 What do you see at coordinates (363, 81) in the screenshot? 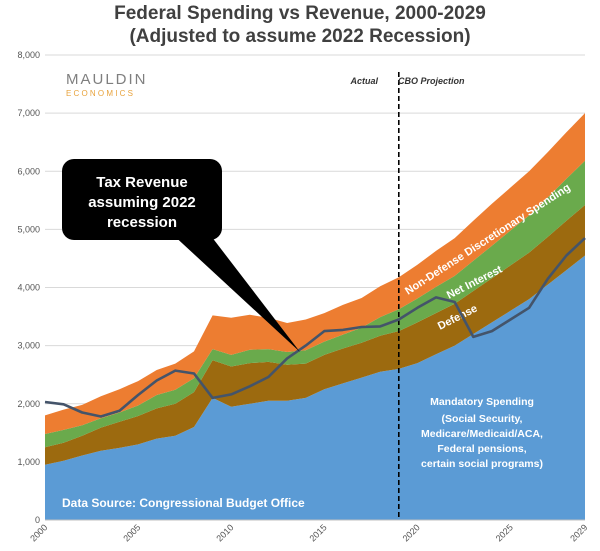
I see `actual-label: Actual` at bounding box center [363, 81].